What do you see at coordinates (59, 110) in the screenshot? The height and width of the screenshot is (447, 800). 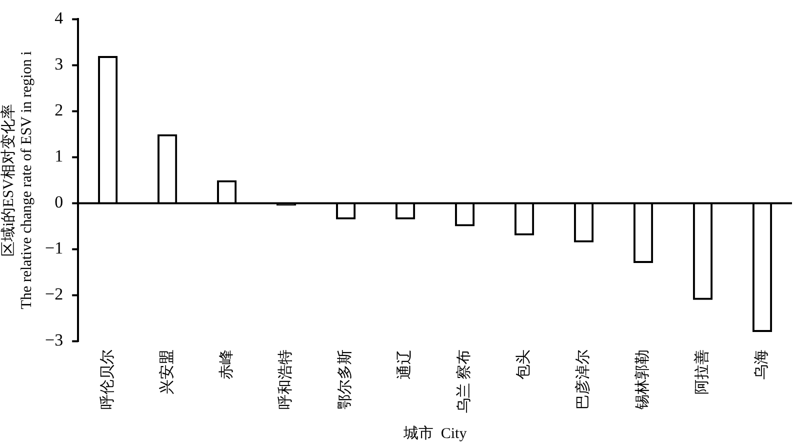 I see `y-tick-label: 2` at bounding box center [59, 110].